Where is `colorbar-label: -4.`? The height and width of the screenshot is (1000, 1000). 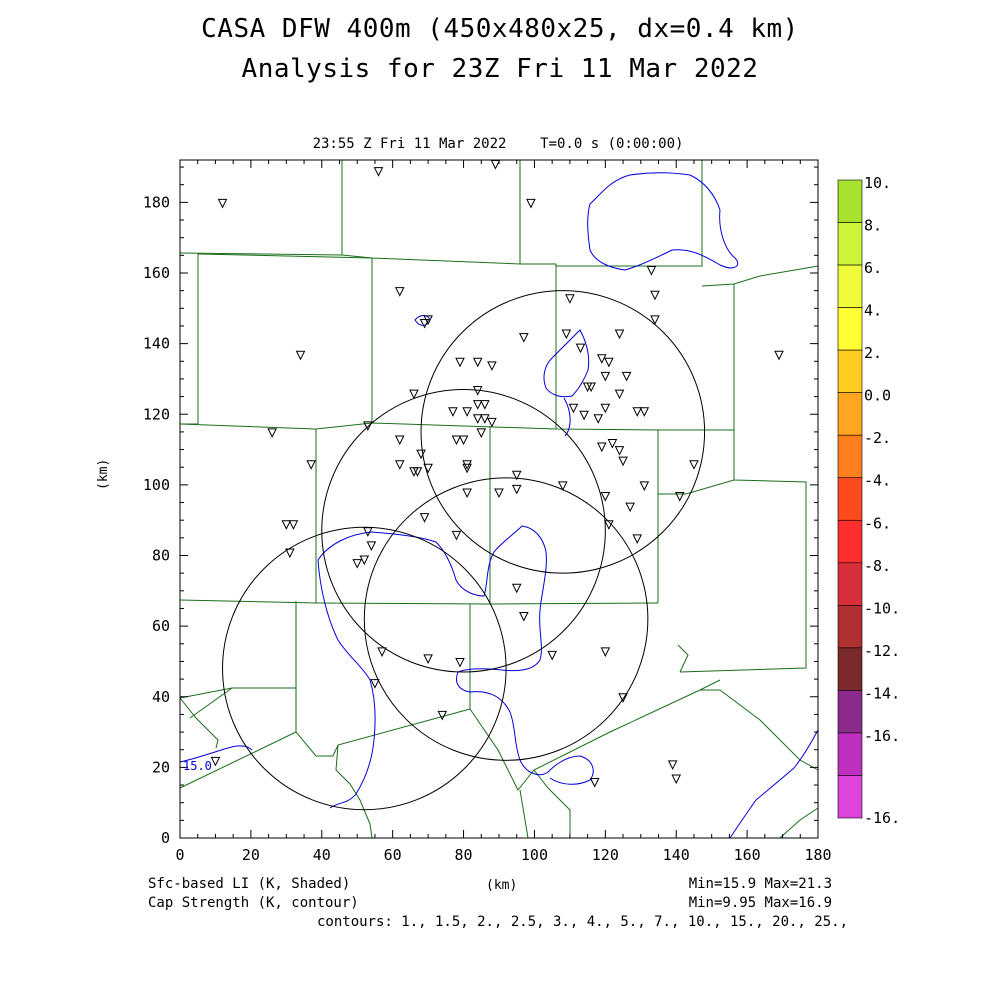 colorbar-label: -4. is located at coordinates (877, 481).